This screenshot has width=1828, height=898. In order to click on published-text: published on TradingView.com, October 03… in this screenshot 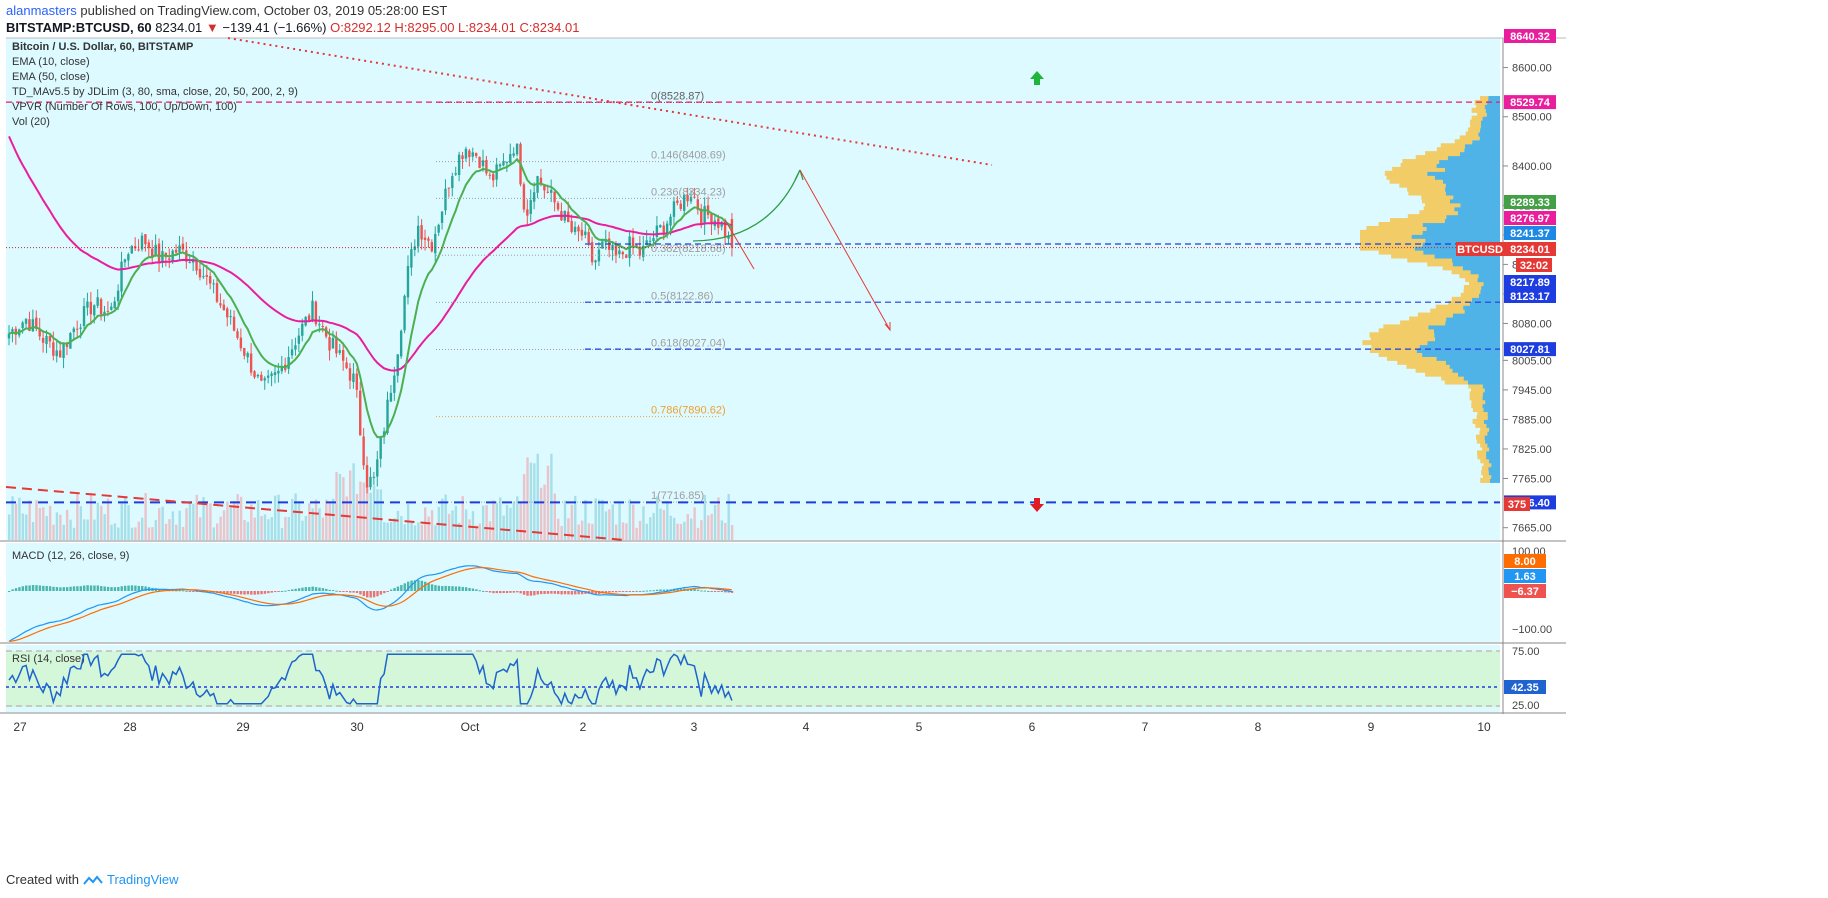, I will do `click(262, 10)`.